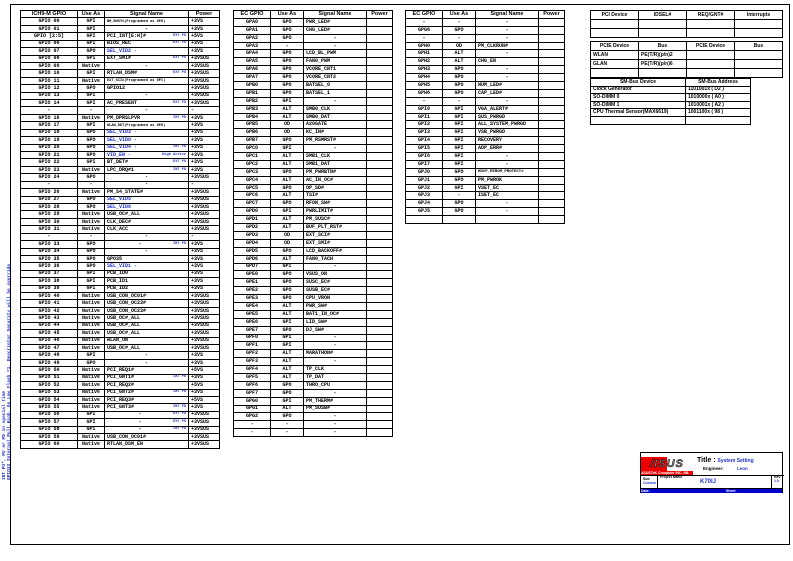 This screenshot has height=561, width=793. I want to click on company-name: ASUSTeK Computer INC. NB, so click(667, 473).